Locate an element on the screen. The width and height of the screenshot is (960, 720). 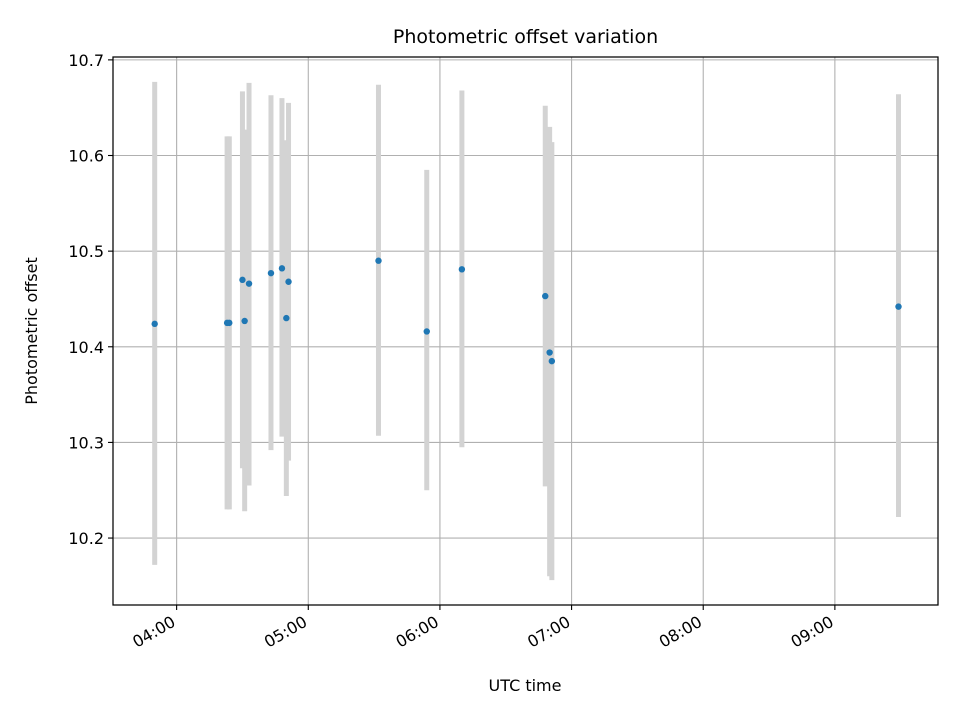
x-axis-title: UTC time is located at coordinates (525, 685).